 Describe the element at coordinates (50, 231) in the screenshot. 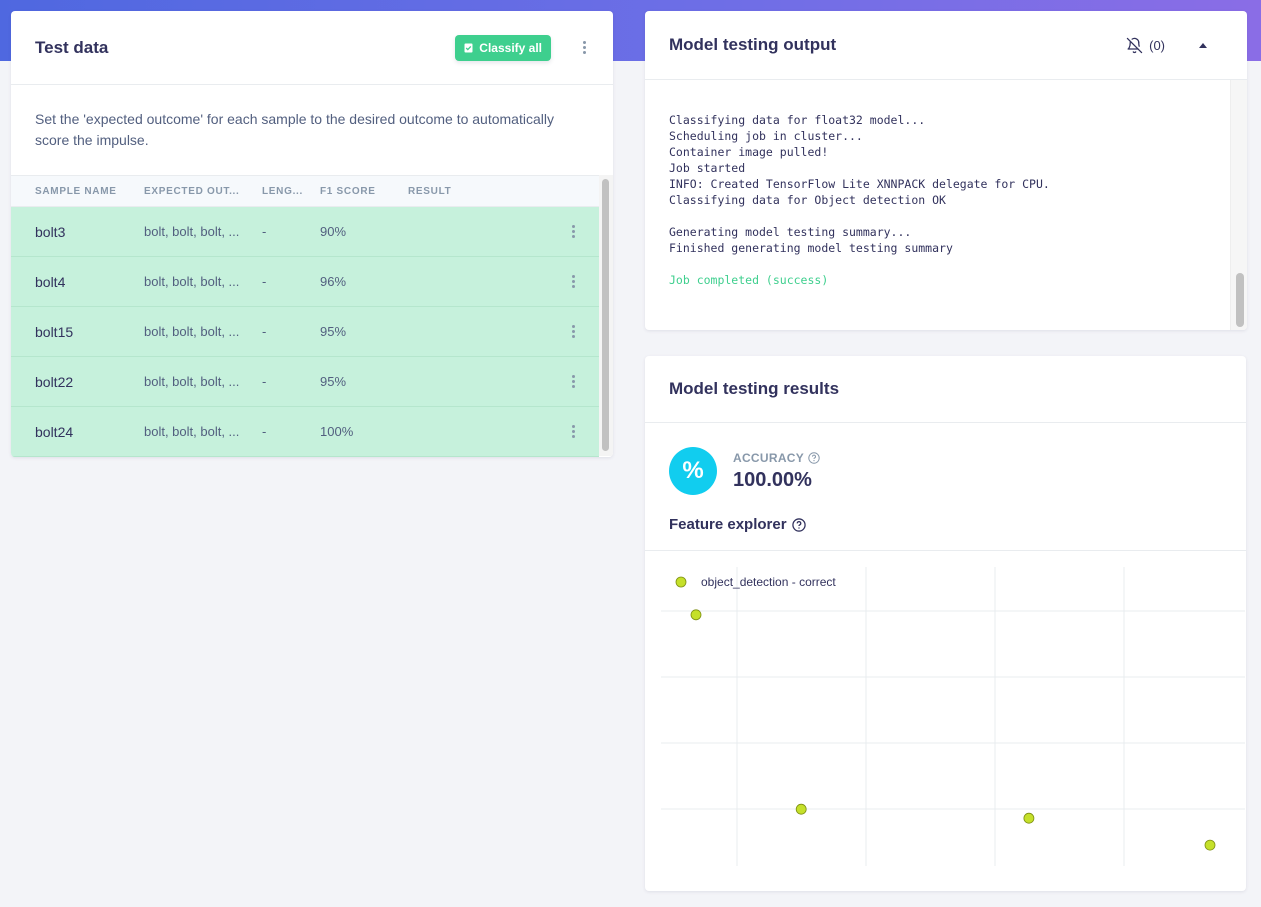

I see `sample-name: bolt3` at that location.